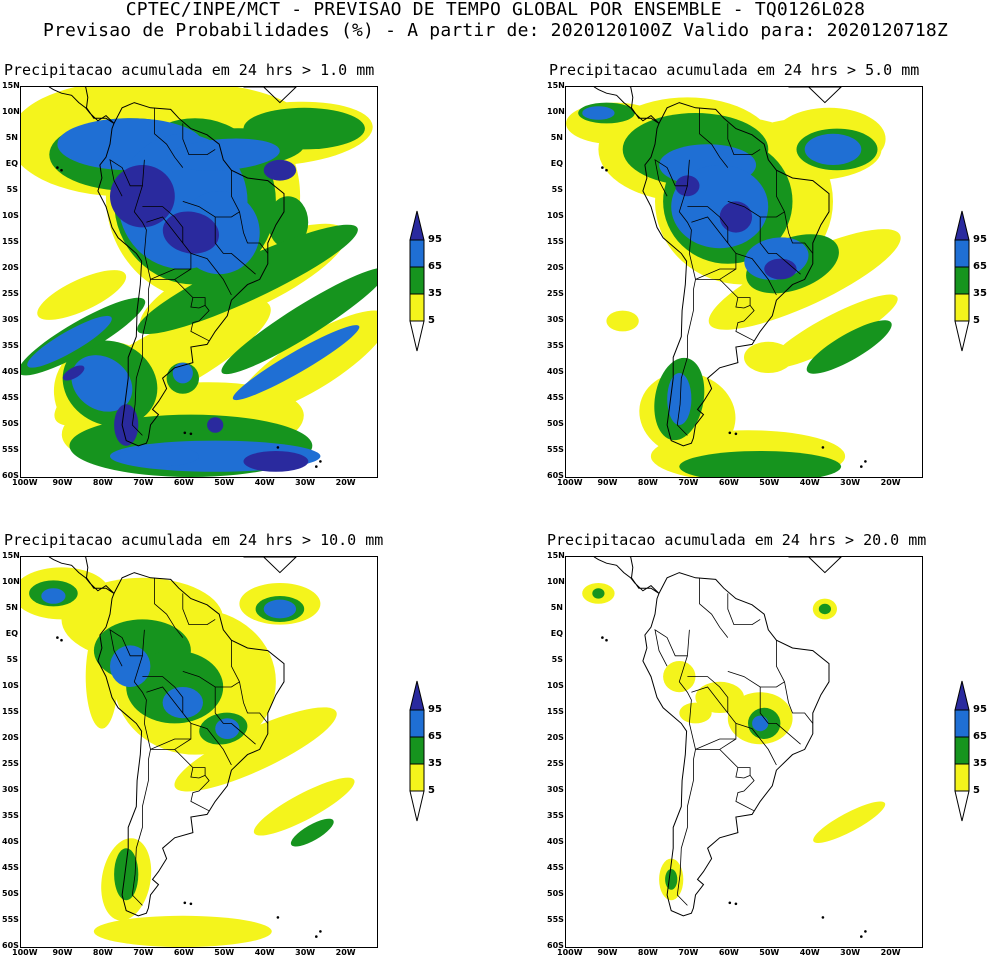  Describe the element at coordinates (417, 280) in the screenshot. I see `colorbar-35-segment` at that location.